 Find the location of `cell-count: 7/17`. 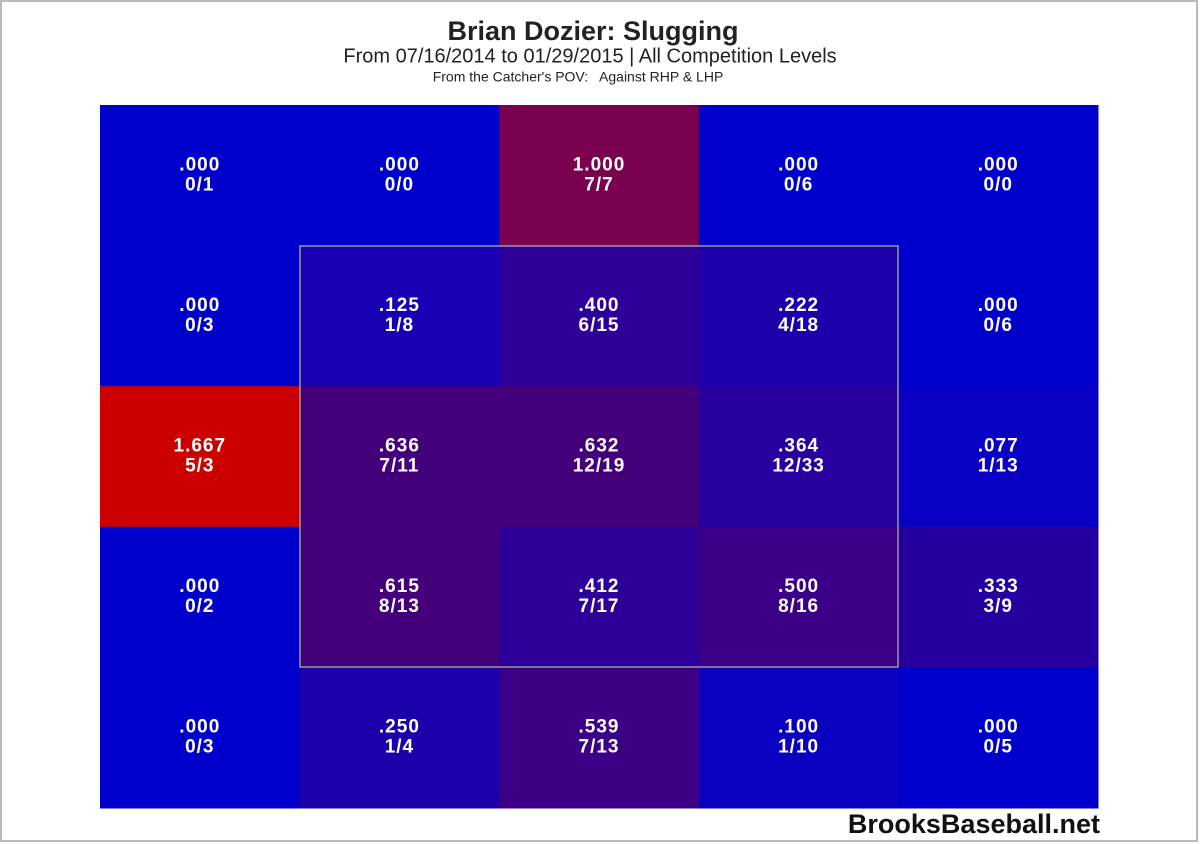

cell-count: 7/17 is located at coordinates (599, 606).